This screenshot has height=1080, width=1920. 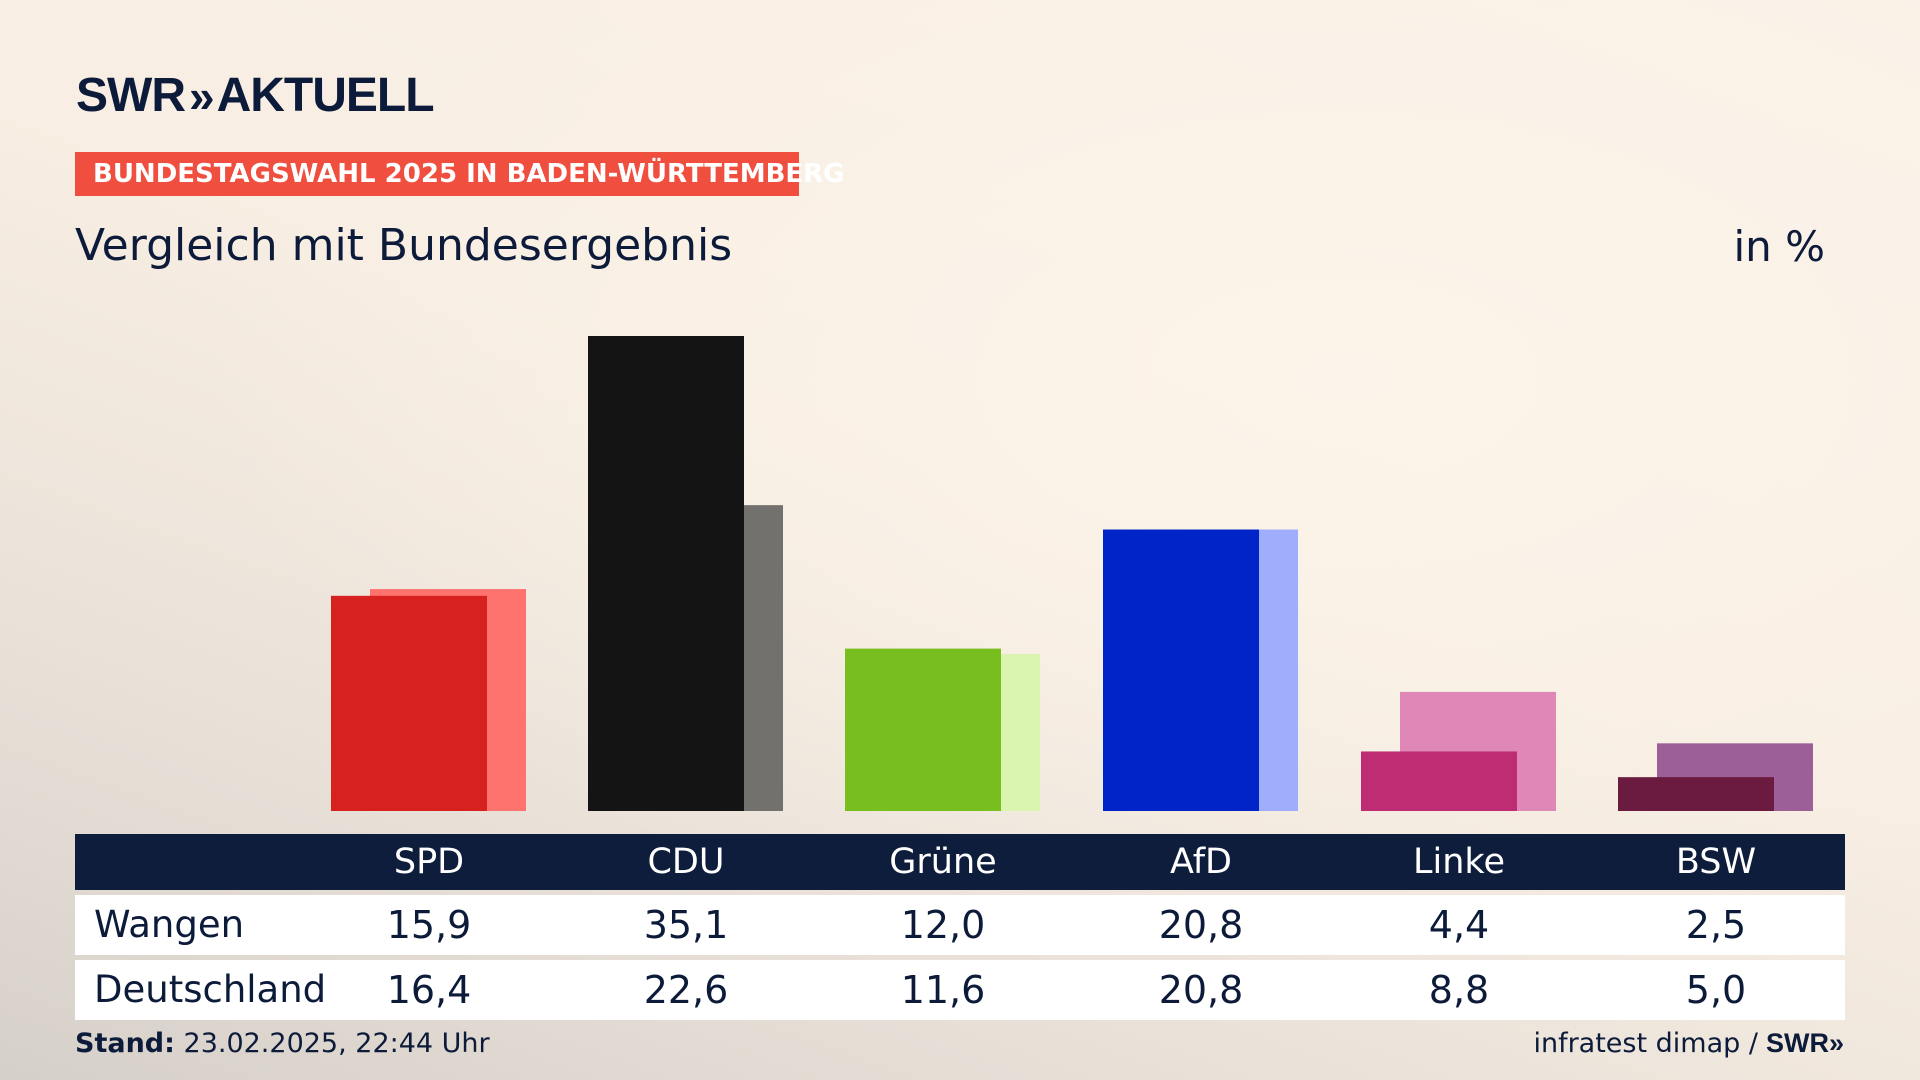 What do you see at coordinates (1459, 925) in the screenshot?
I see `table-cell: 4,4` at bounding box center [1459, 925].